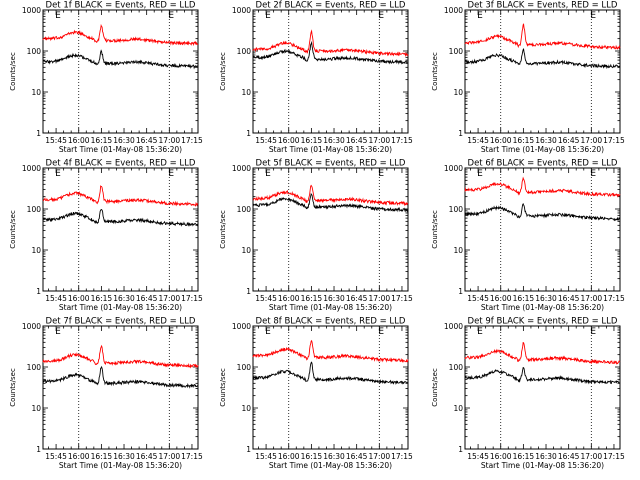 The image size is (640, 480). I want to click on panel-title: Det 9f BLACK = Events, RED = LLD, so click(543, 322).